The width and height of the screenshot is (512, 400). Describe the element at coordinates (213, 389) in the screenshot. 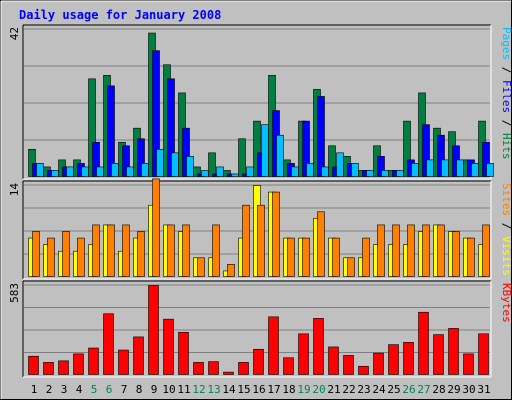

I see `day-label-13: 13` at that location.